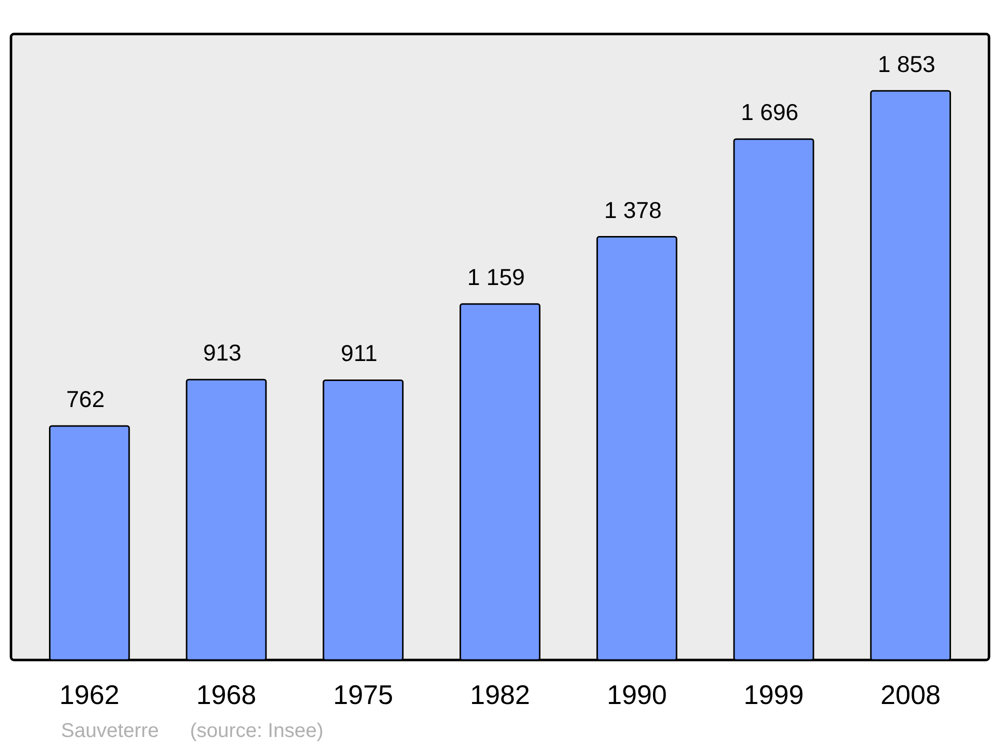 The image size is (1000, 747). What do you see at coordinates (110, 731) in the screenshot?
I see `text: Sauveterre` at bounding box center [110, 731].